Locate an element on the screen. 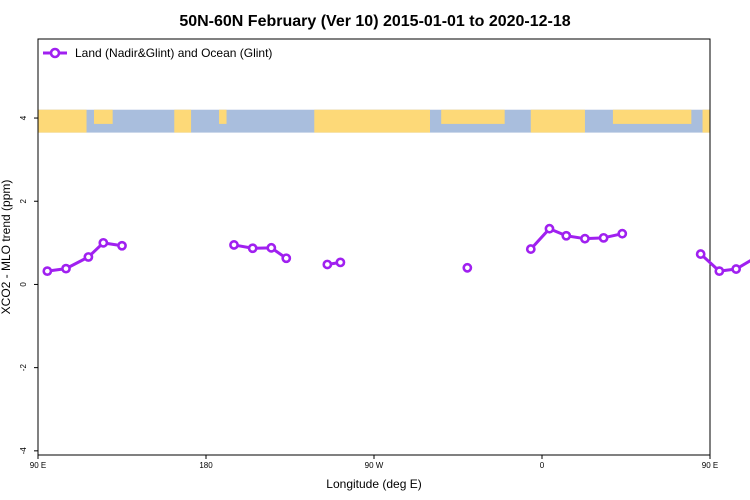  y-tick-label: 2 is located at coordinates (23, 200).